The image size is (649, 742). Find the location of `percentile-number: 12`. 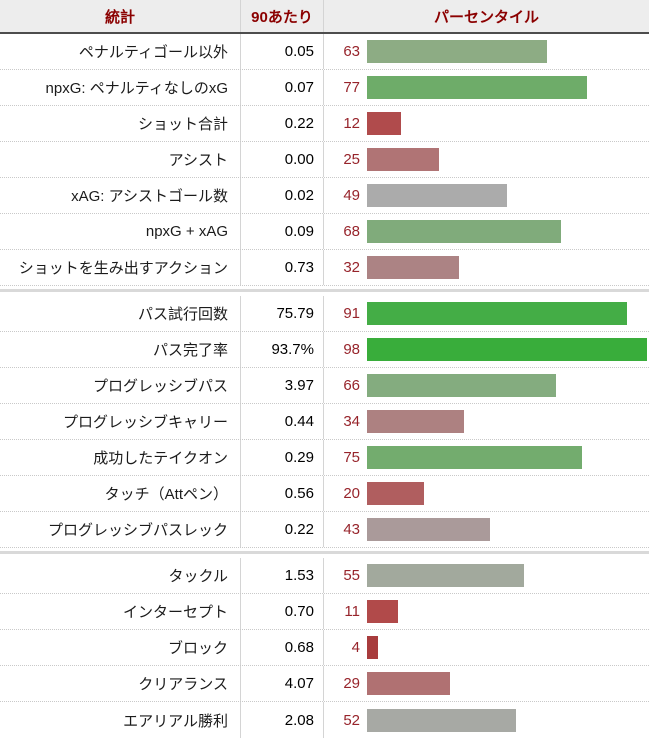

percentile-number: 12 is located at coordinates (351, 123).